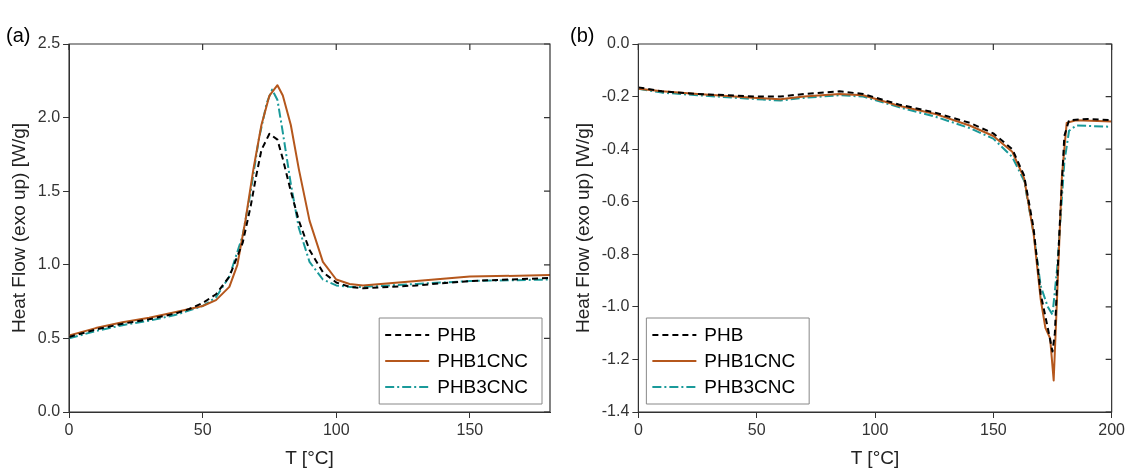 The image size is (1129, 474). What do you see at coordinates (582, 34) in the screenshot?
I see `chart-title: (b)` at bounding box center [582, 34].